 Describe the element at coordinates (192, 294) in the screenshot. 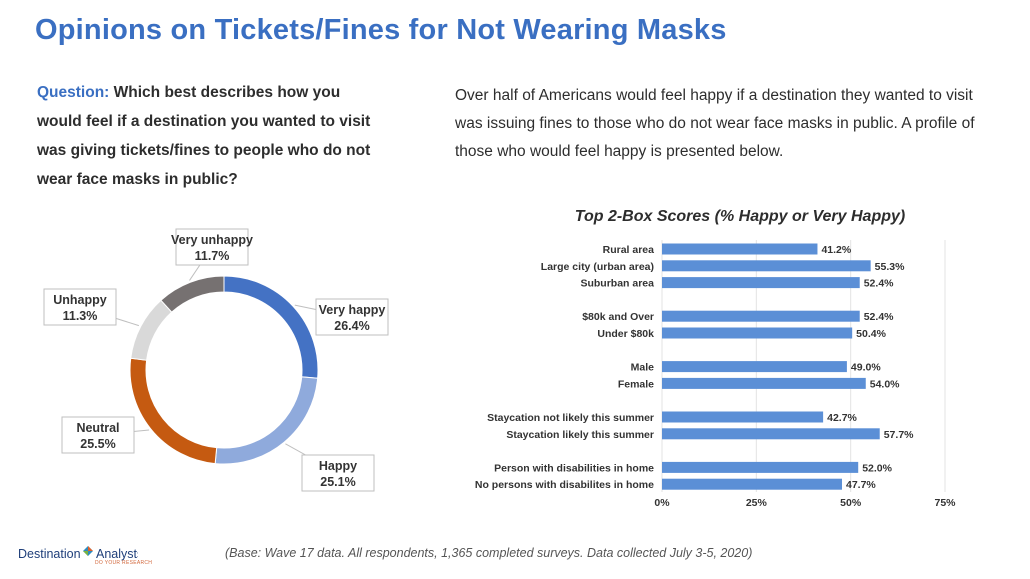

I see `donut-slice-very-unhappy` at that location.